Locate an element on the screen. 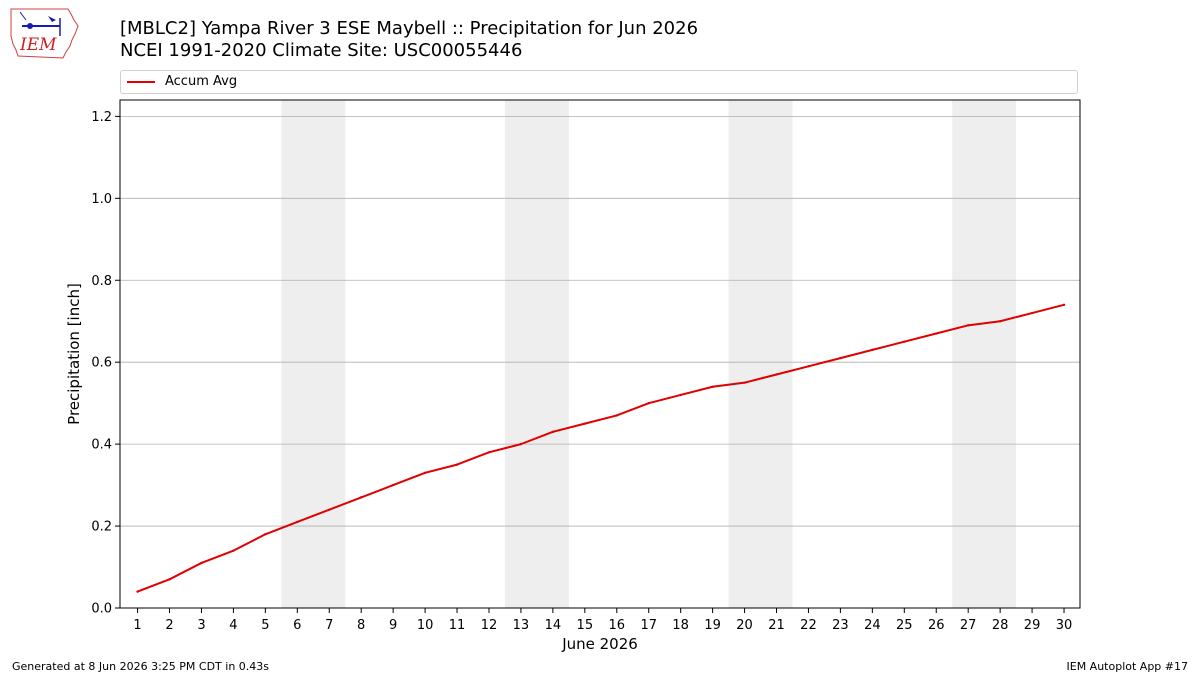 This screenshot has height=675, width=1200. y-tick-label-5: 1.0 is located at coordinates (101, 199).